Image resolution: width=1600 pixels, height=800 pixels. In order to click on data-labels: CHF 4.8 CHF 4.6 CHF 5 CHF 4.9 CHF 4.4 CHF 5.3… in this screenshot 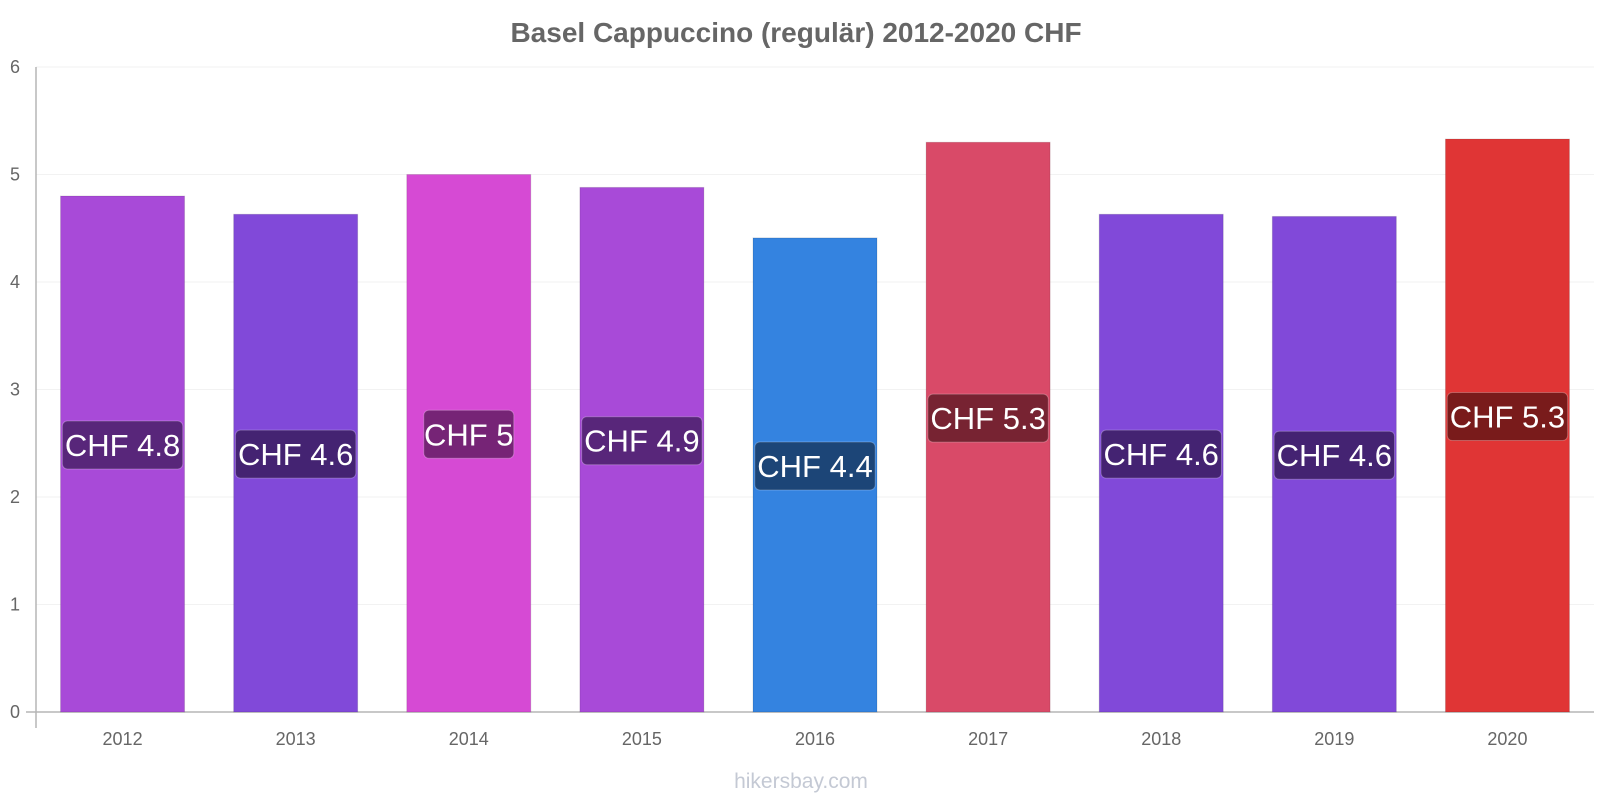, I will do `click(815, 441)`.